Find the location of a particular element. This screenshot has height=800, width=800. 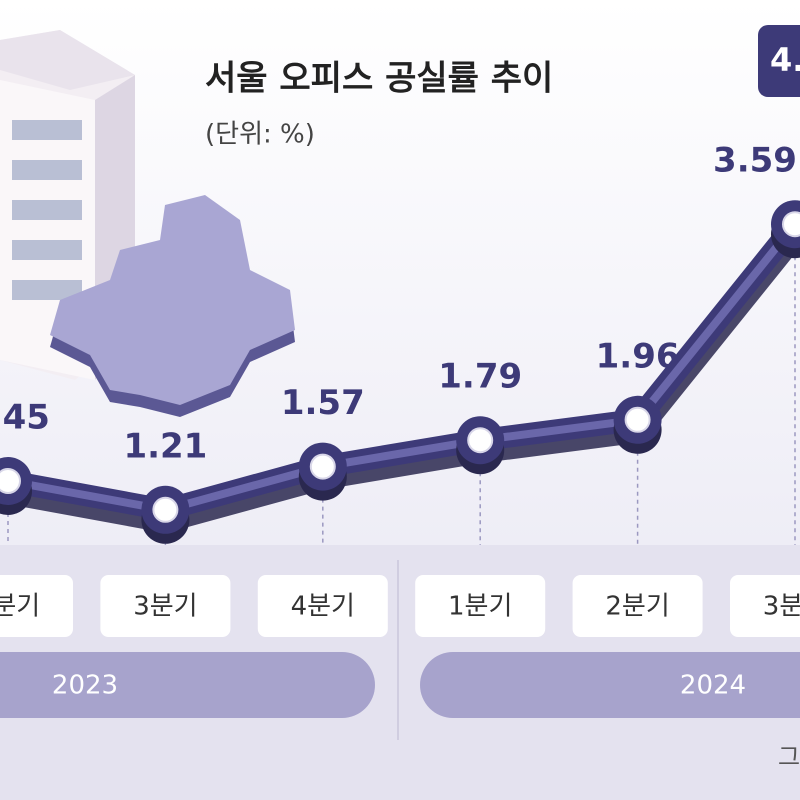

annotation-badge is located at coordinates (779, 61).